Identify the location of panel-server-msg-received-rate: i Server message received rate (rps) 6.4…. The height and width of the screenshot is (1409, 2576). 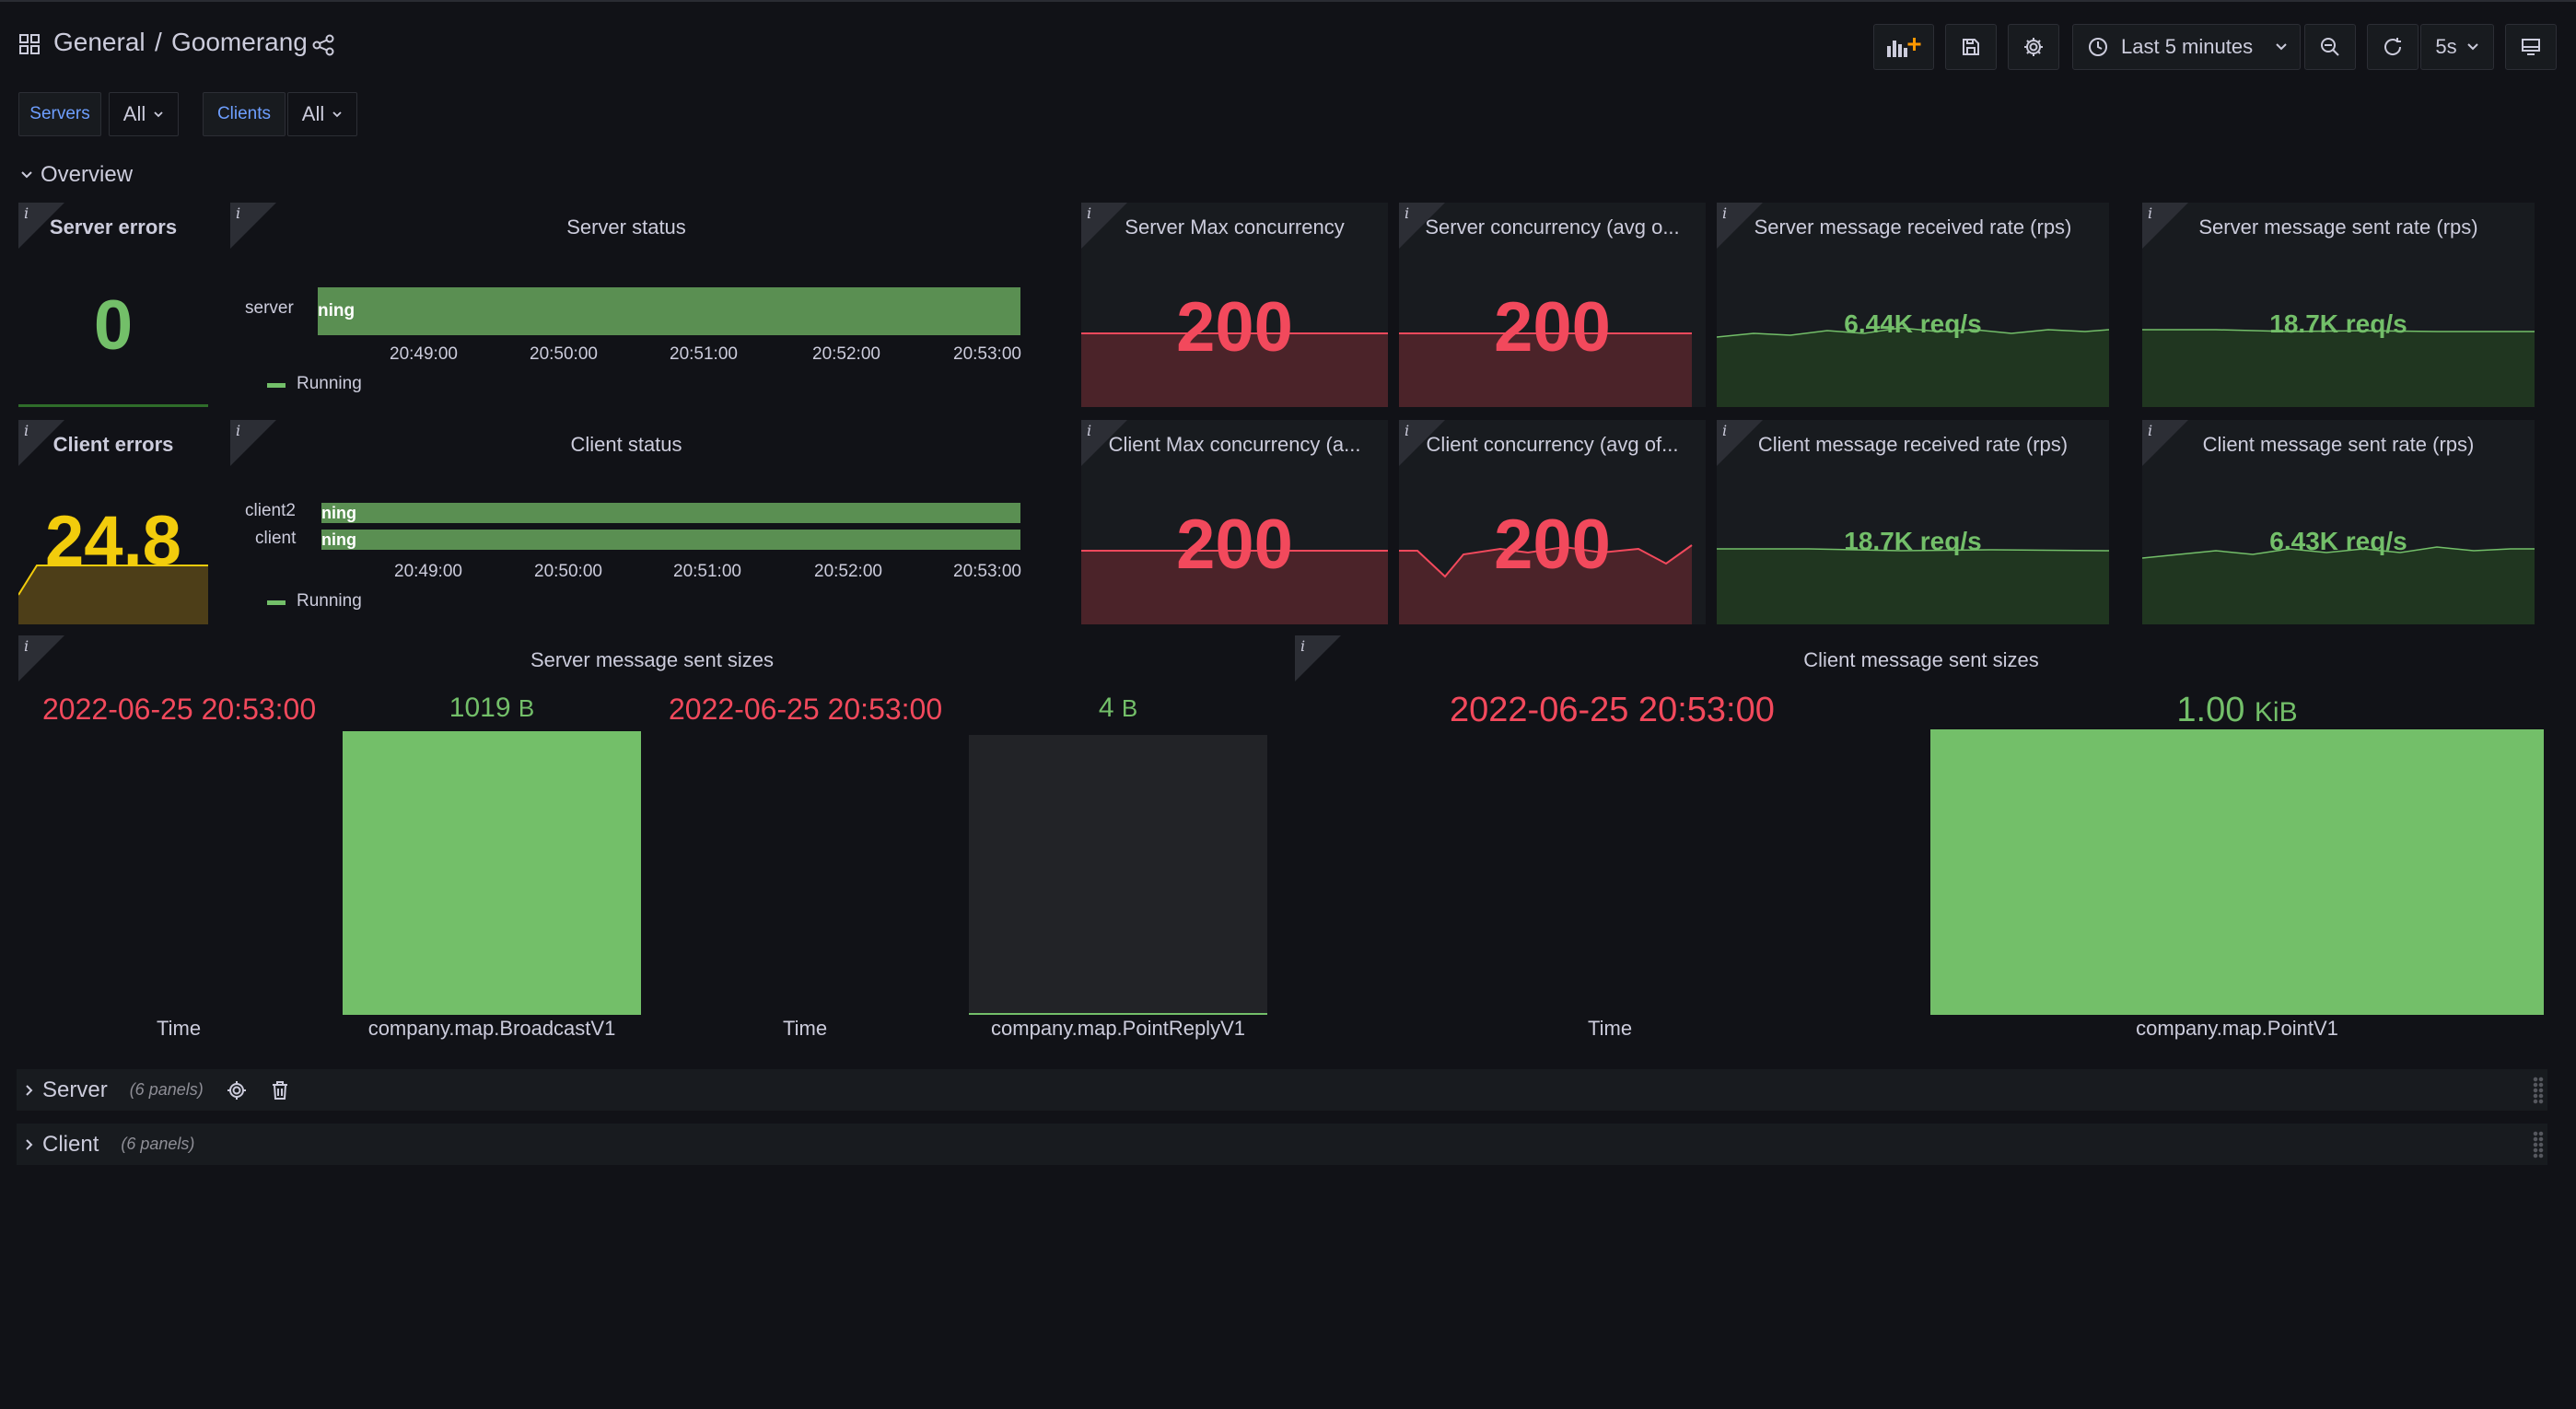
(1913, 305).